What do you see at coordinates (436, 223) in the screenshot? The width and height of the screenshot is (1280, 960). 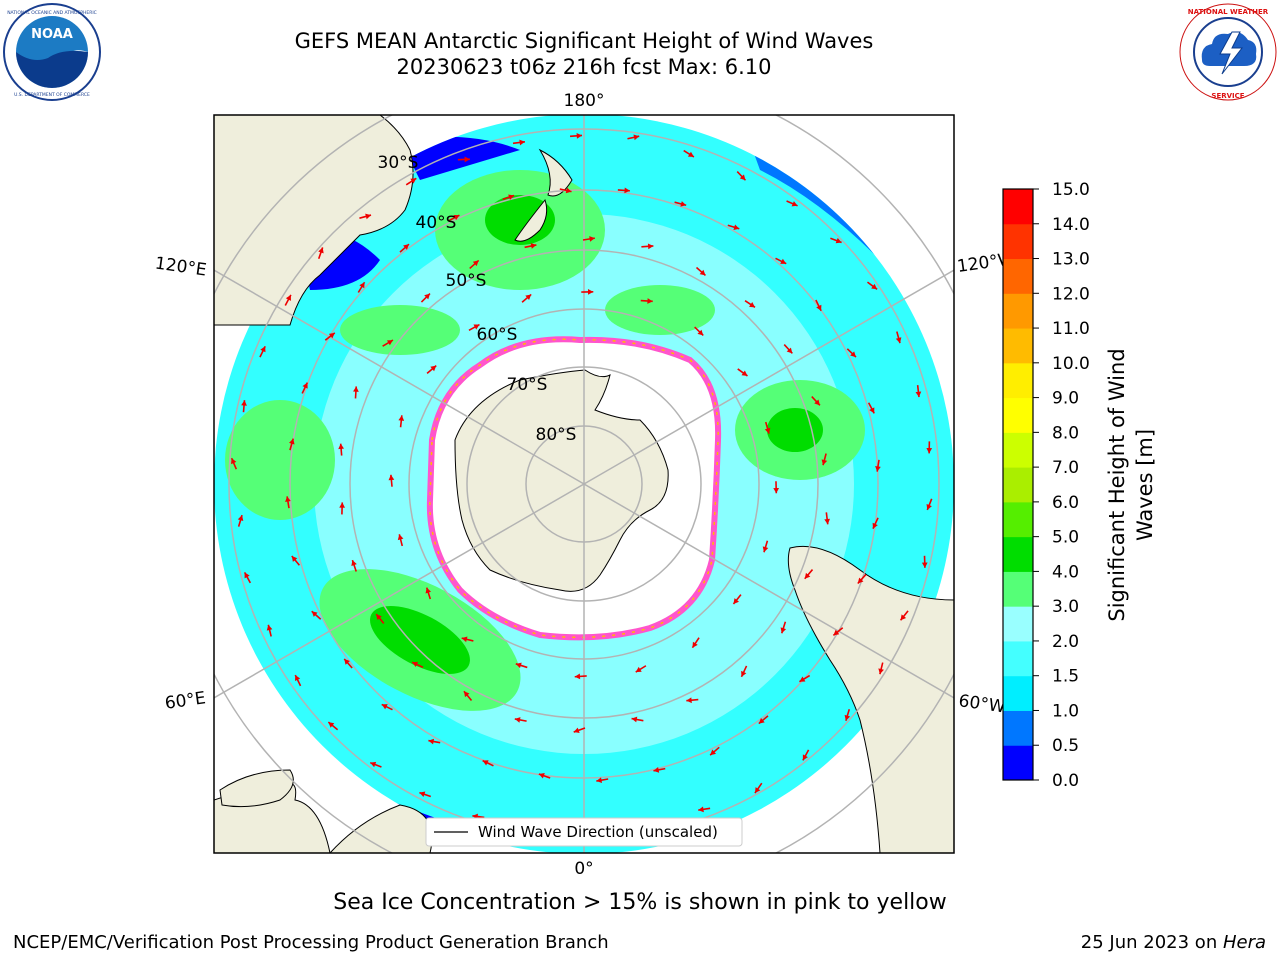 I see `lat-label-40s: 40°S` at bounding box center [436, 223].